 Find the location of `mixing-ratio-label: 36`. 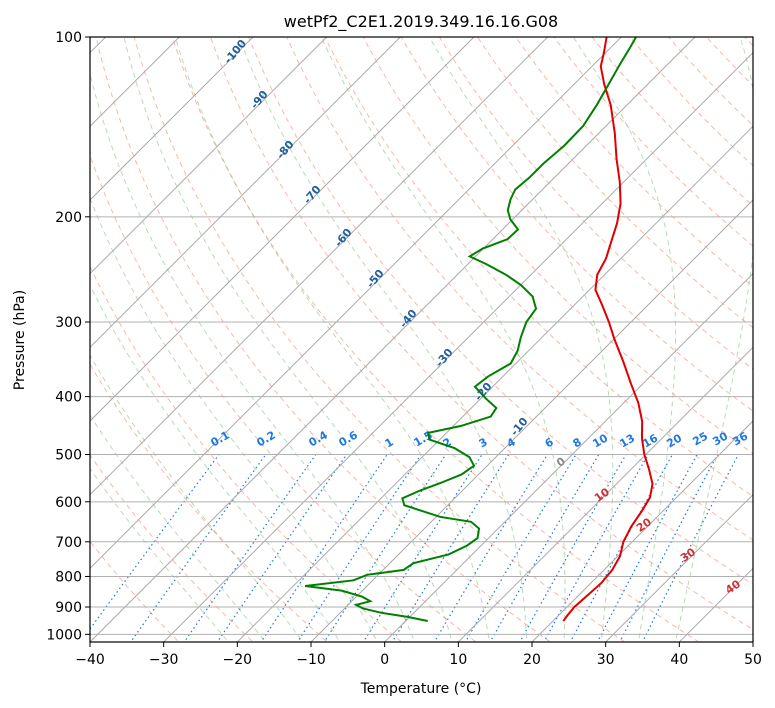

mixing-ratio-label: 36 is located at coordinates (740, 438).